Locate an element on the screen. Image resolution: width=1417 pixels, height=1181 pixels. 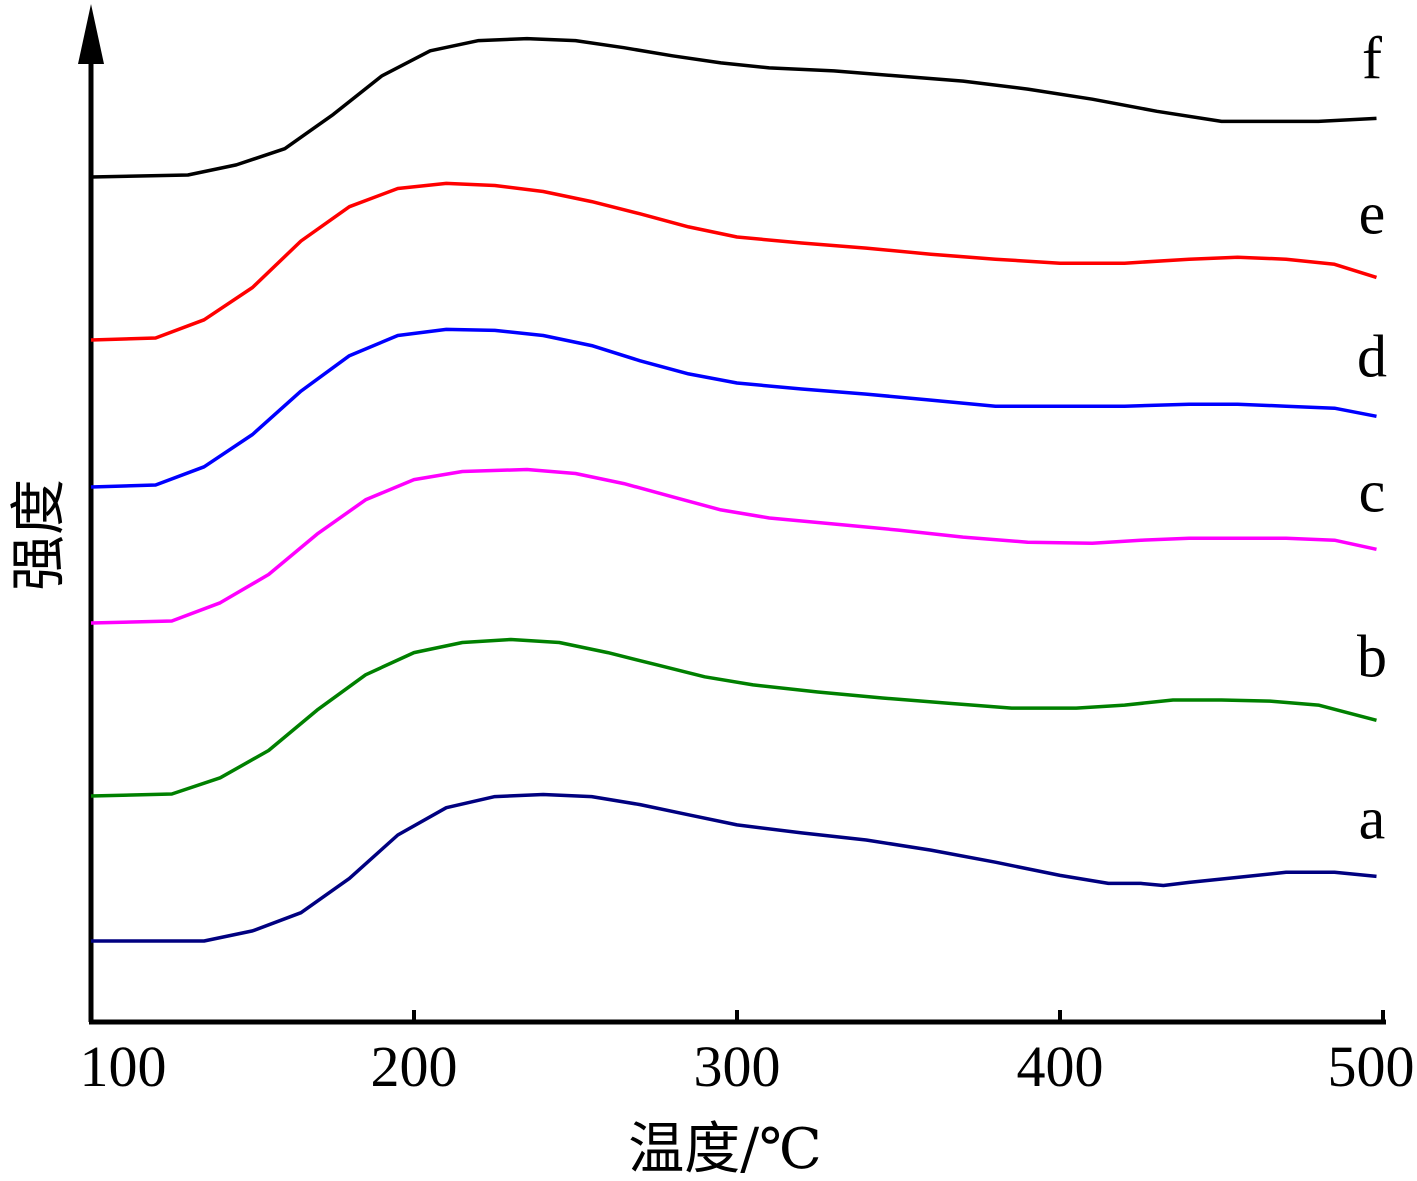
series-label-c: c is located at coordinates (1372, 491).